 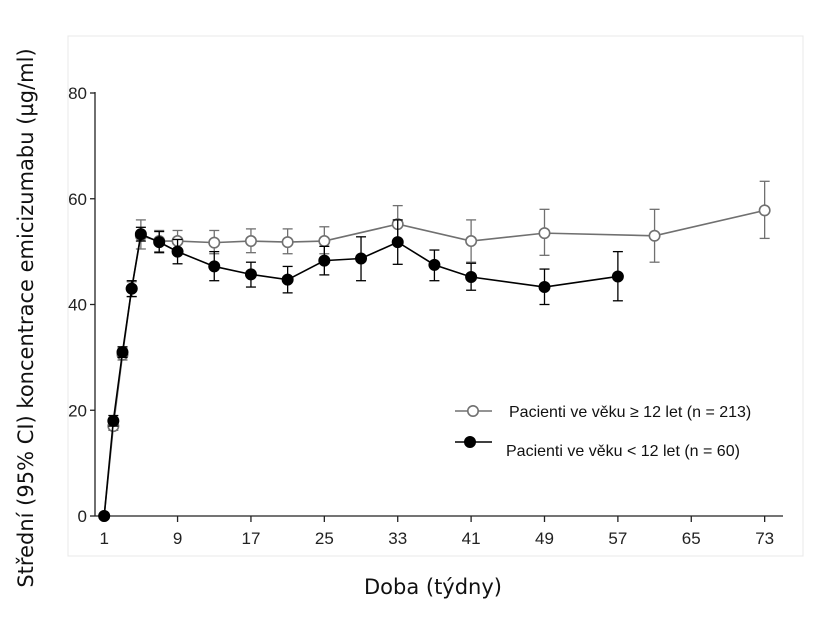 What do you see at coordinates (77, 410) in the screenshot?
I see `y-tick-label: 20` at bounding box center [77, 410].